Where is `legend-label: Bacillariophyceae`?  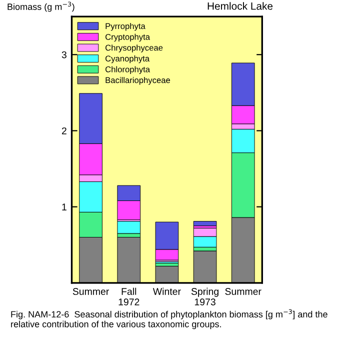
legend-label: Bacillariophyceae is located at coordinates (138, 81).